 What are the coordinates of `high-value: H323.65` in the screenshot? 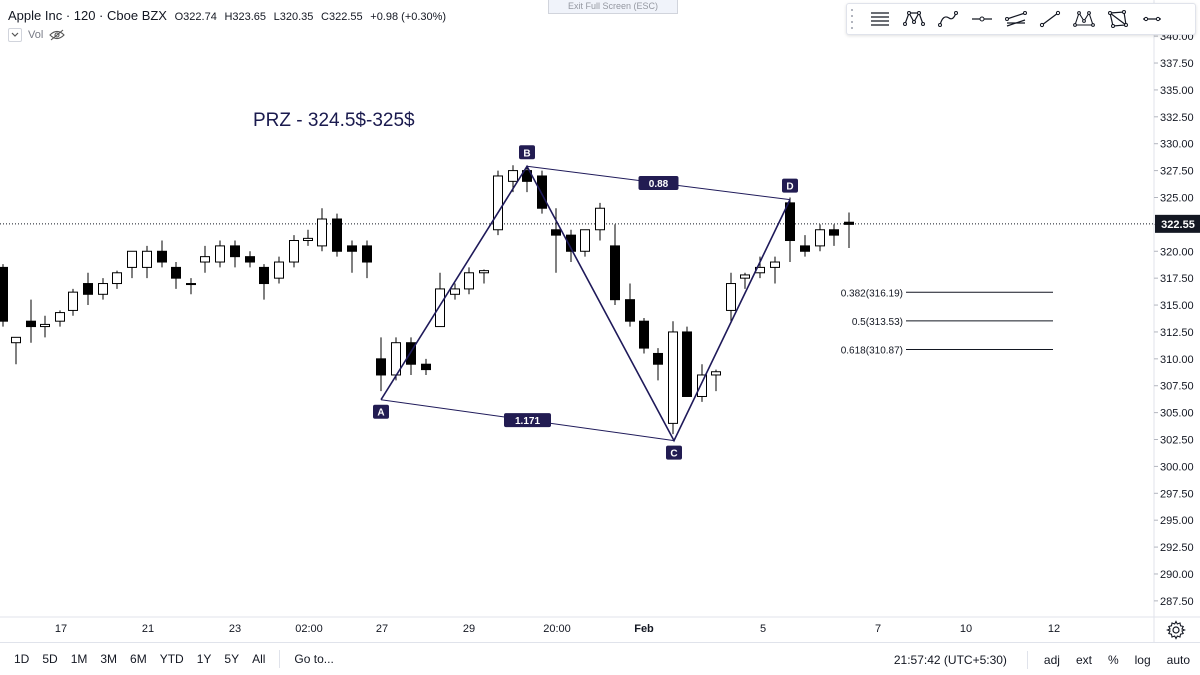 It's located at (245, 17).